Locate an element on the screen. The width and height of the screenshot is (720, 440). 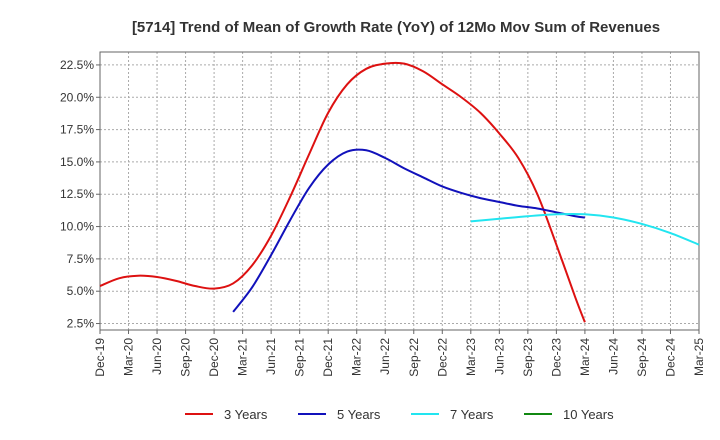
legend-label-5-years: 5 Years is located at coordinates (359, 414).